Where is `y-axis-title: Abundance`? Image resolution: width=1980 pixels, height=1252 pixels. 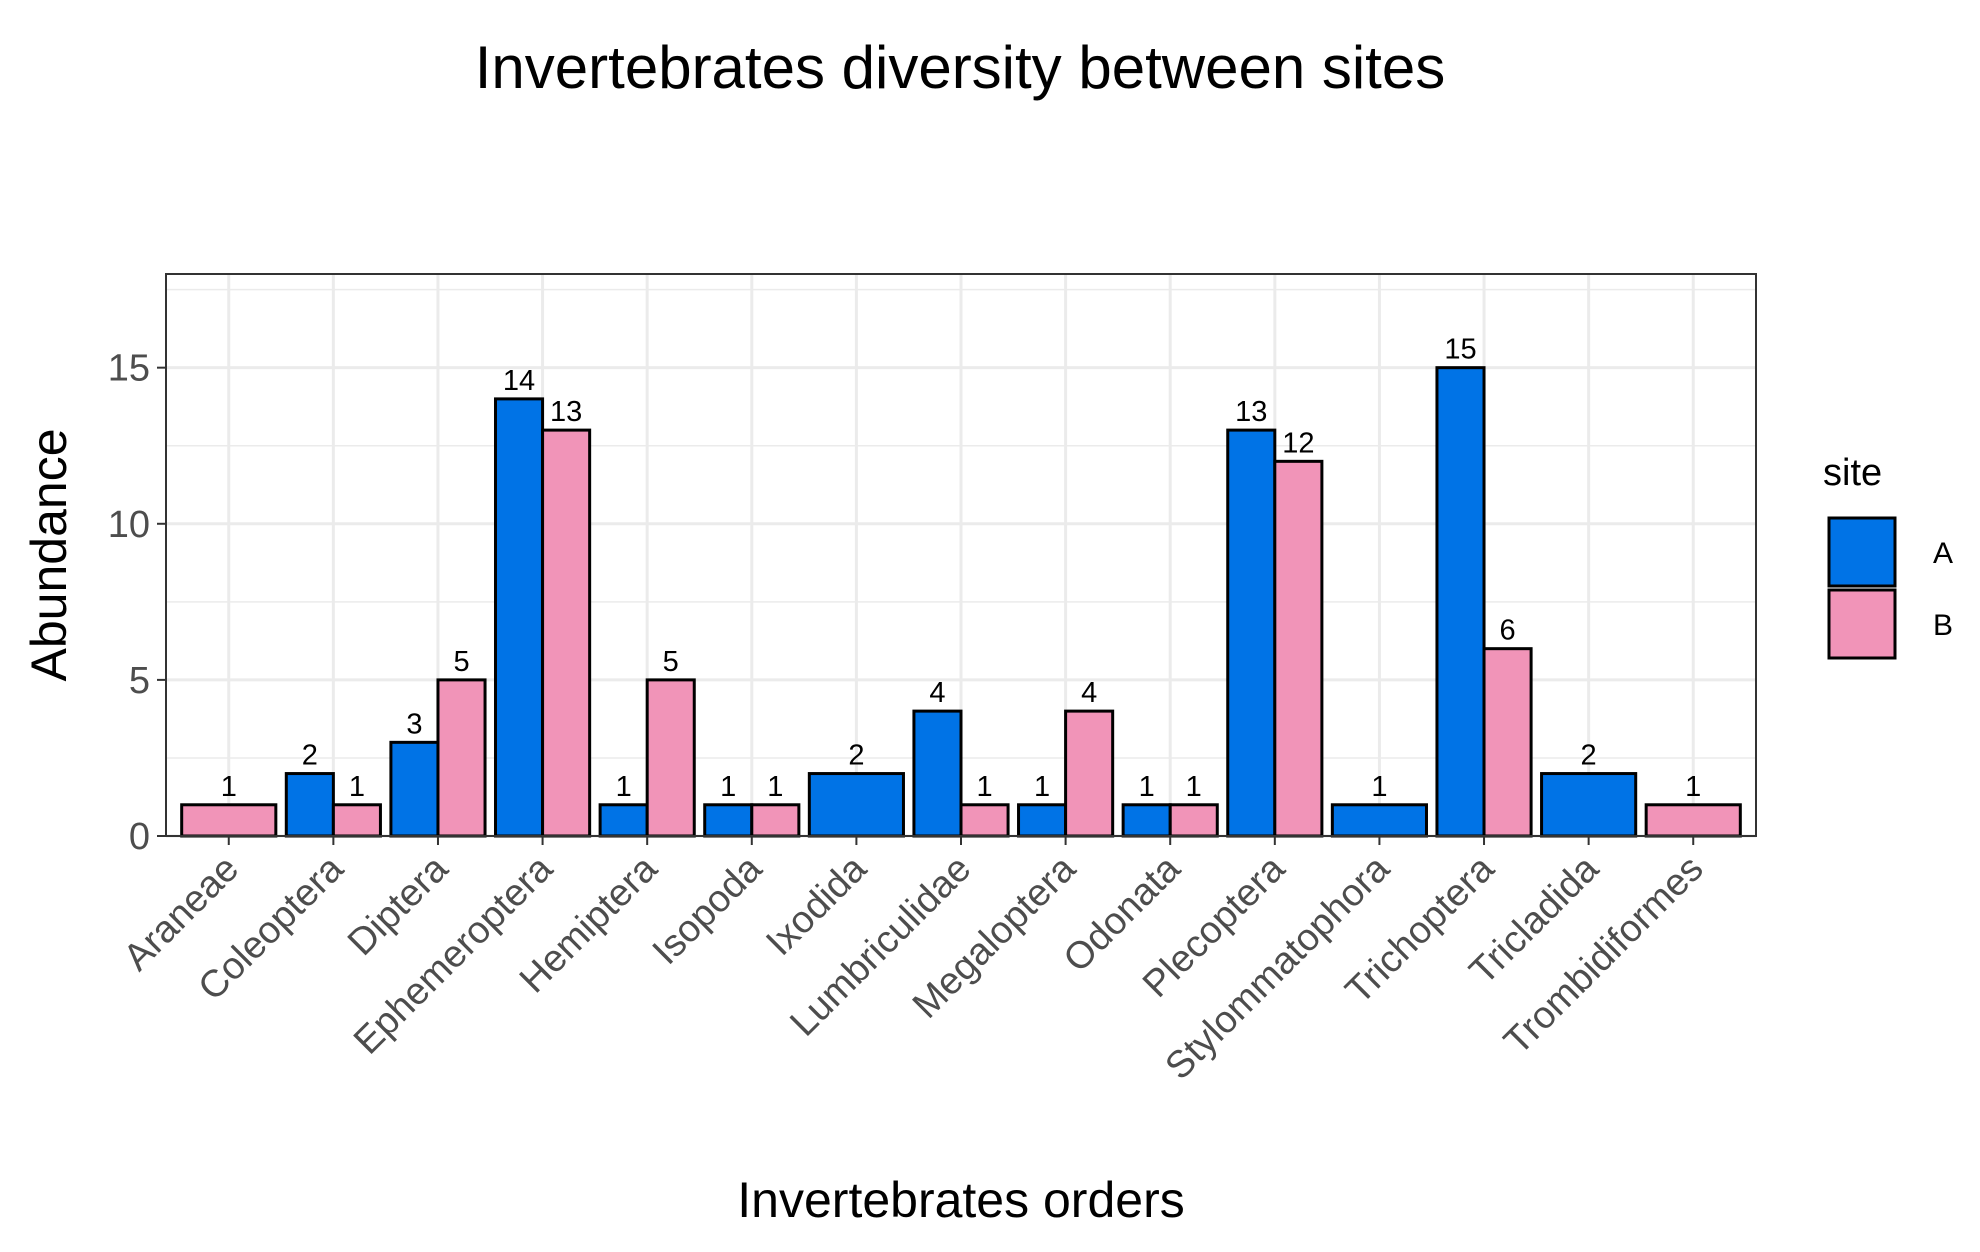 y-axis-title: Abundance is located at coordinates (49, 554).